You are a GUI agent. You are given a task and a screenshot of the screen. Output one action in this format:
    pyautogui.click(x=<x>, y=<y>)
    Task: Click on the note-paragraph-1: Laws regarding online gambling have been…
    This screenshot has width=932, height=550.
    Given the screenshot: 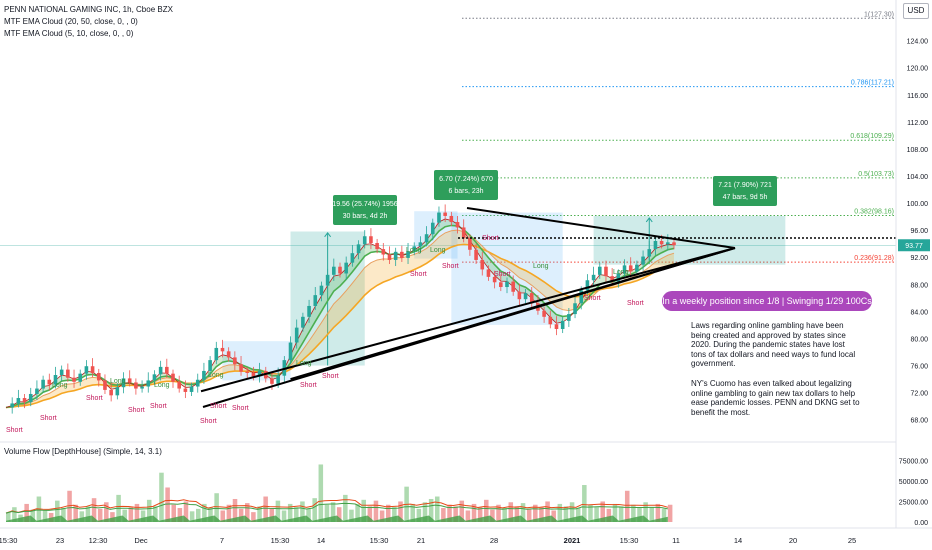 What is the action you would take?
    pyautogui.click(x=773, y=344)
    